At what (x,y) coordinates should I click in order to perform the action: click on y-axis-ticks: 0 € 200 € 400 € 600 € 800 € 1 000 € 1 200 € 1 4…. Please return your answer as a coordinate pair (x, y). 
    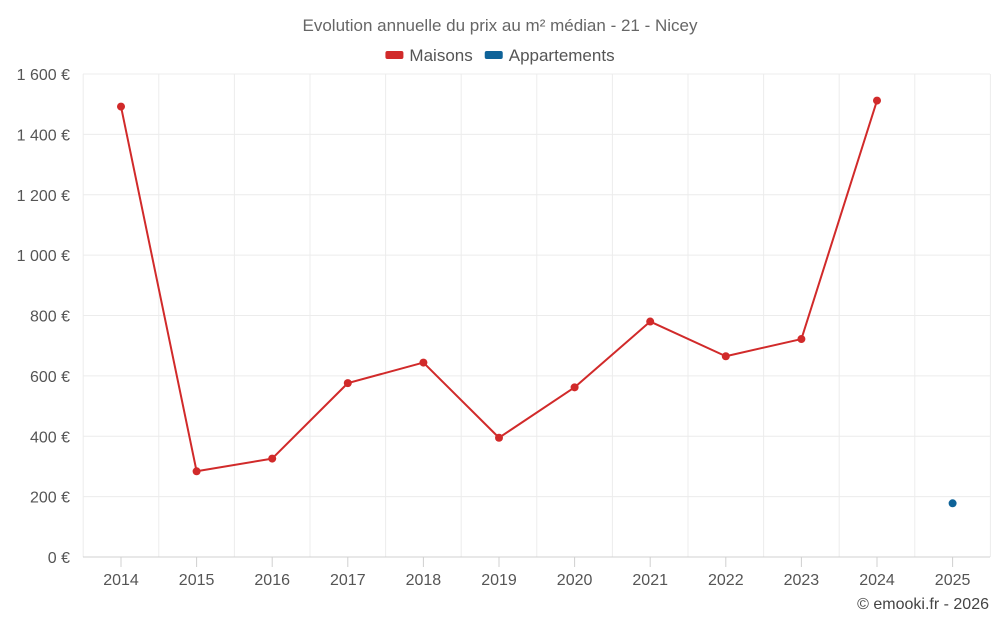
    Looking at the image, I should click on (43, 317).